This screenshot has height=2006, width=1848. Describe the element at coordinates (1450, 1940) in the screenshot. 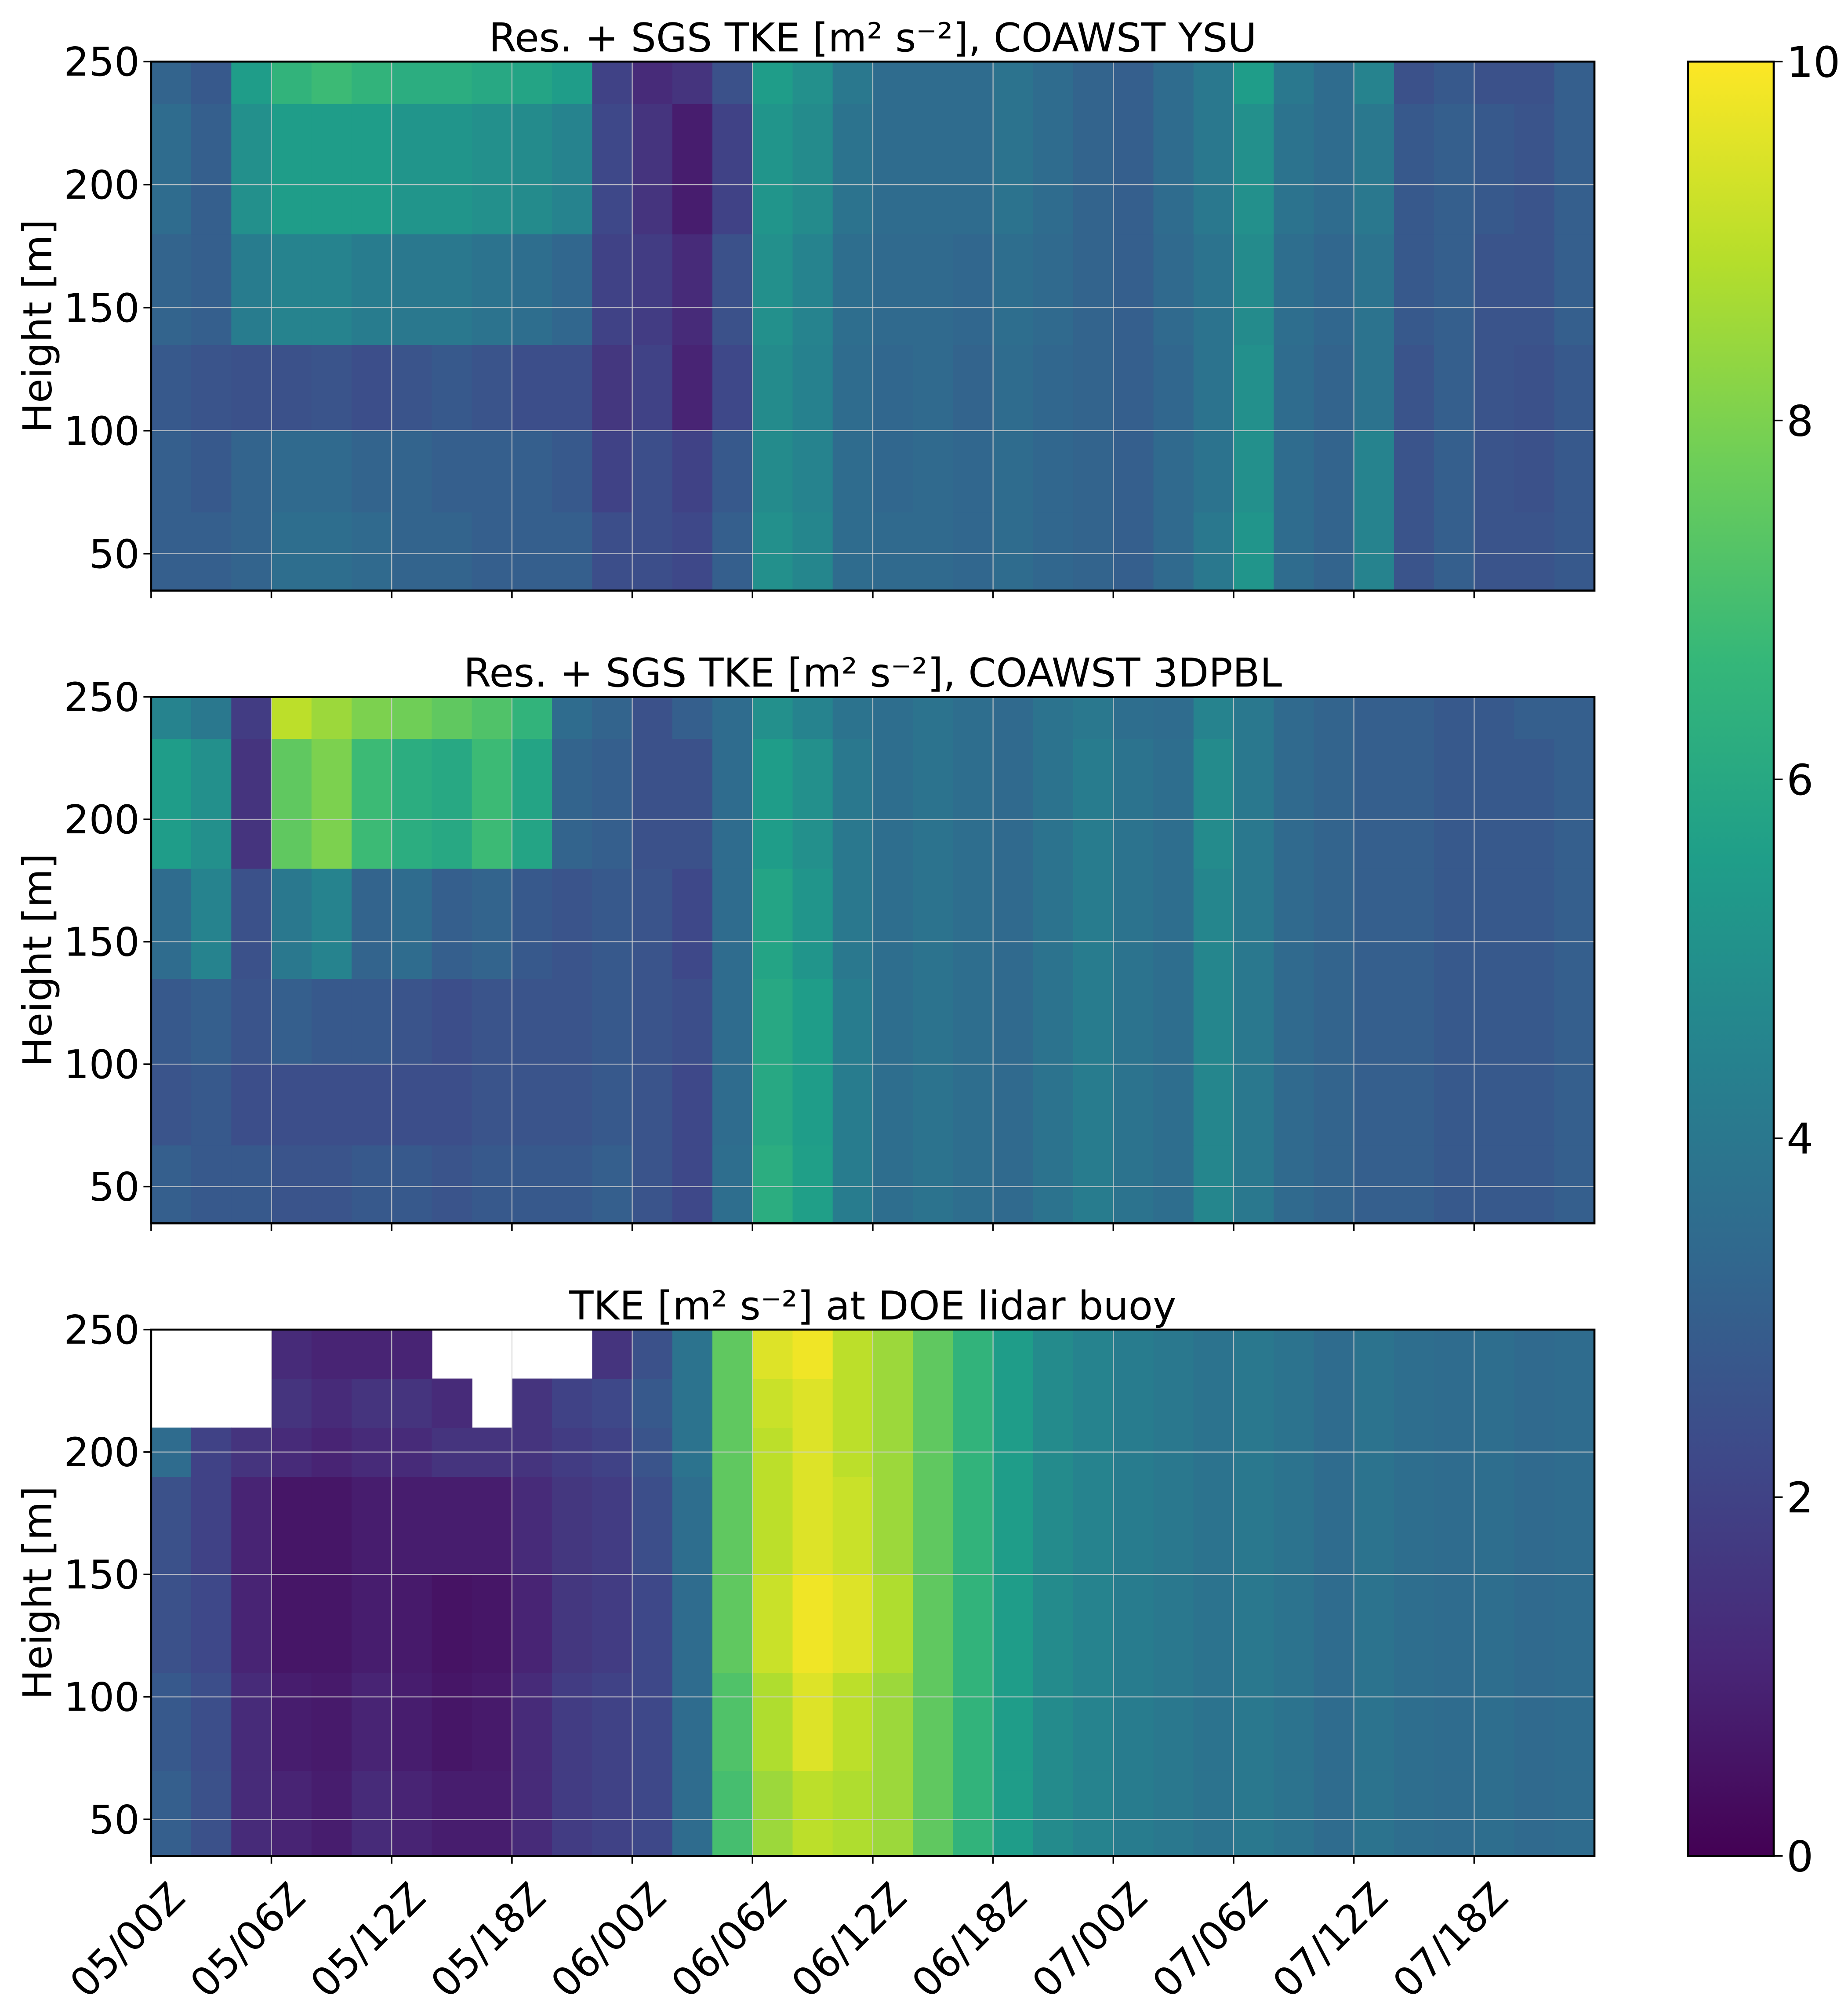

I see `x-tick-label: 07/18Z` at that location.